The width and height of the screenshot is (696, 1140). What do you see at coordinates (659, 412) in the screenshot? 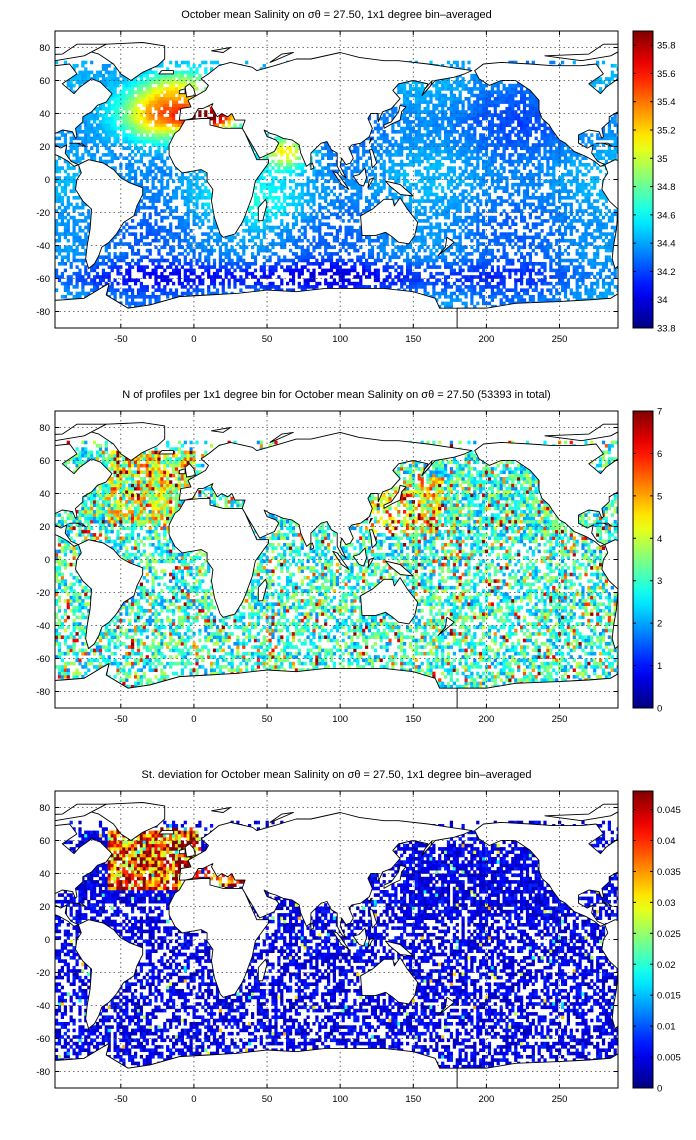
I see `colorbar-tick-label: 7` at bounding box center [659, 412].